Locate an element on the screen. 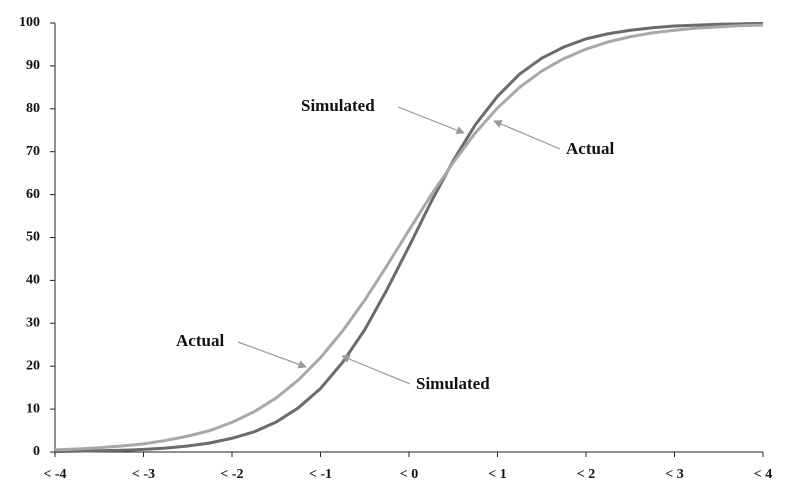 The width and height of the screenshot is (801, 499). x-tick-label: < -2 is located at coordinates (231, 474).